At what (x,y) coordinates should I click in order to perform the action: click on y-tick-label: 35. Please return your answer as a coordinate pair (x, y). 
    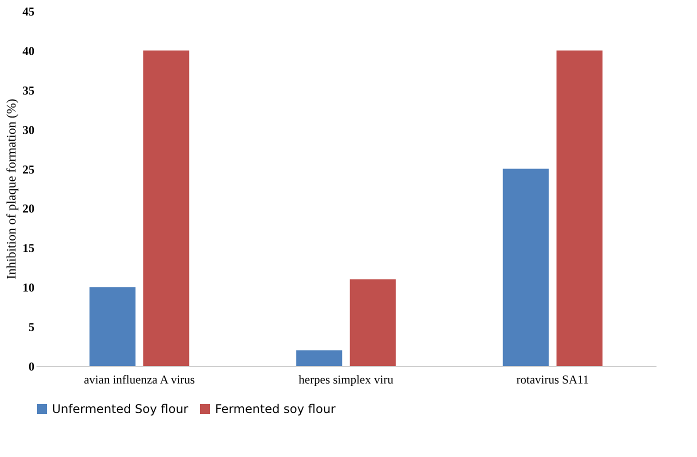
    Looking at the image, I should click on (28, 90).